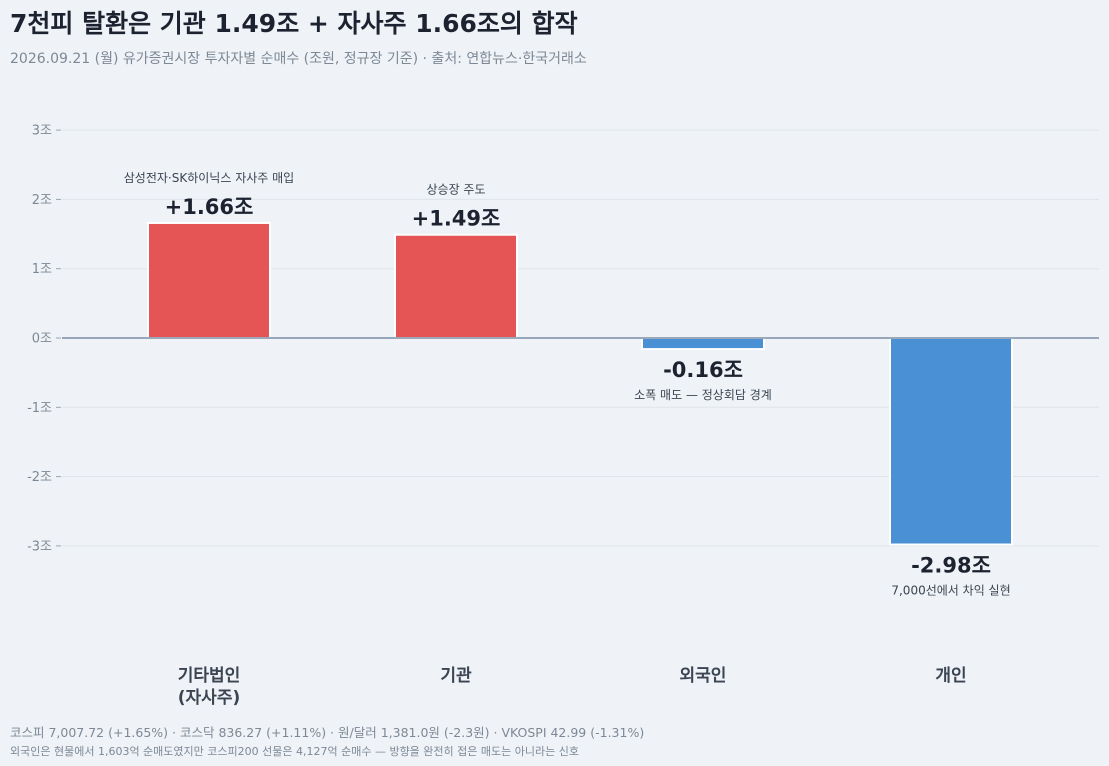 This screenshot has width=1109, height=766. Describe the element at coordinates (455, 190) in the screenshot. I see `bar-note: 상승장 주도` at that location.